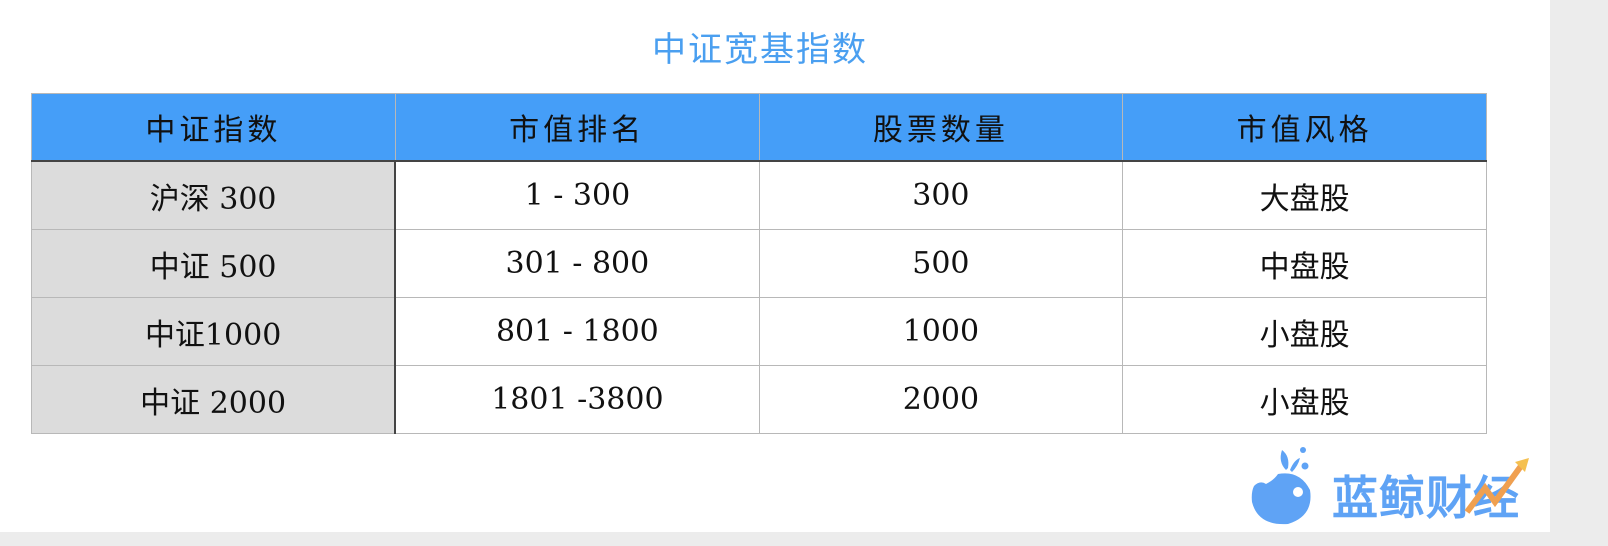 The image size is (1608, 546). What do you see at coordinates (214, 399) in the screenshot?
I see `table-cell: 中证 2000` at bounding box center [214, 399].